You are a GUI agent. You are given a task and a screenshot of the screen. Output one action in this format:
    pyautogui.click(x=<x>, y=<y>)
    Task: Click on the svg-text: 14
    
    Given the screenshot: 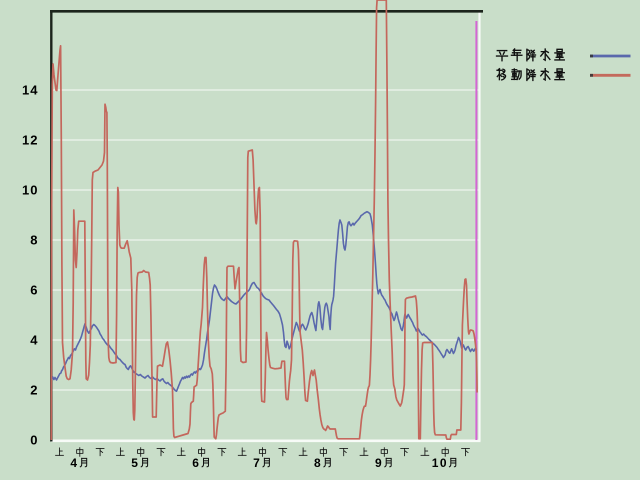 What is the action you would take?
    pyautogui.click(x=30, y=90)
    